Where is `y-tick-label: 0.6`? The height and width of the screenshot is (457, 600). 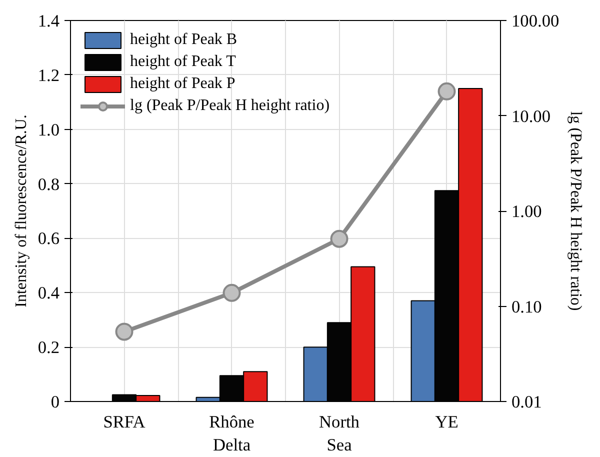 y-tick-label: 0.6 is located at coordinates (49, 238).